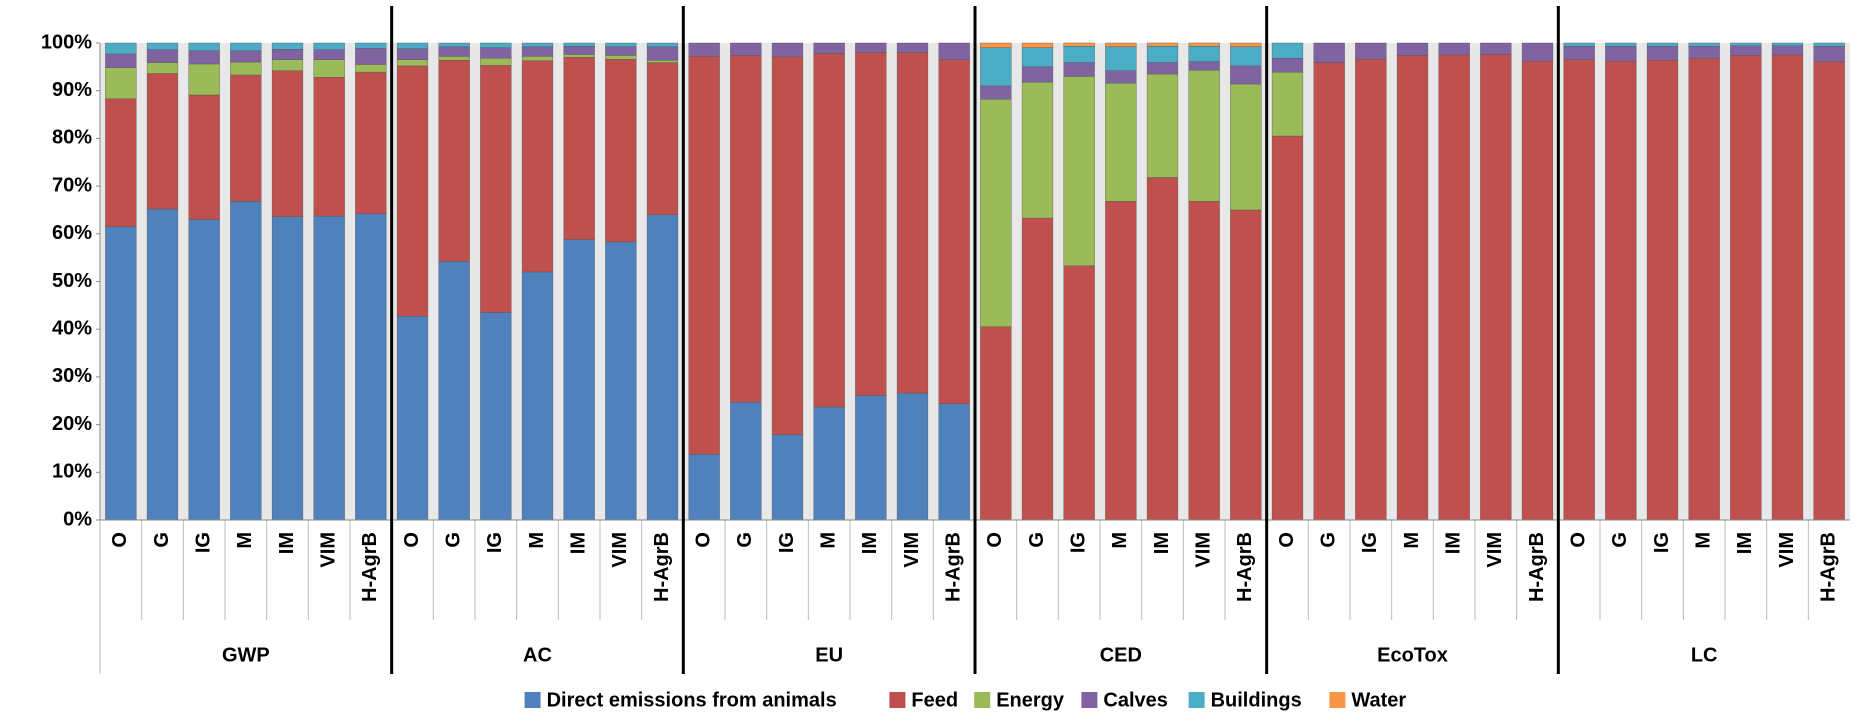 The height and width of the screenshot is (717, 1854). What do you see at coordinates (537, 655) in the screenshot?
I see `group-label: AC` at bounding box center [537, 655].